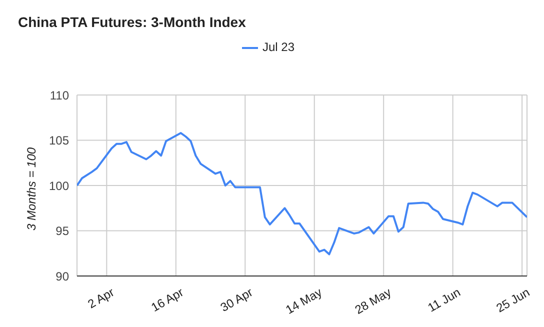  What do you see at coordinates (373, 301) in the screenshot?
I see `x-tick-label: 28 May` at bounding box center [373, 301].